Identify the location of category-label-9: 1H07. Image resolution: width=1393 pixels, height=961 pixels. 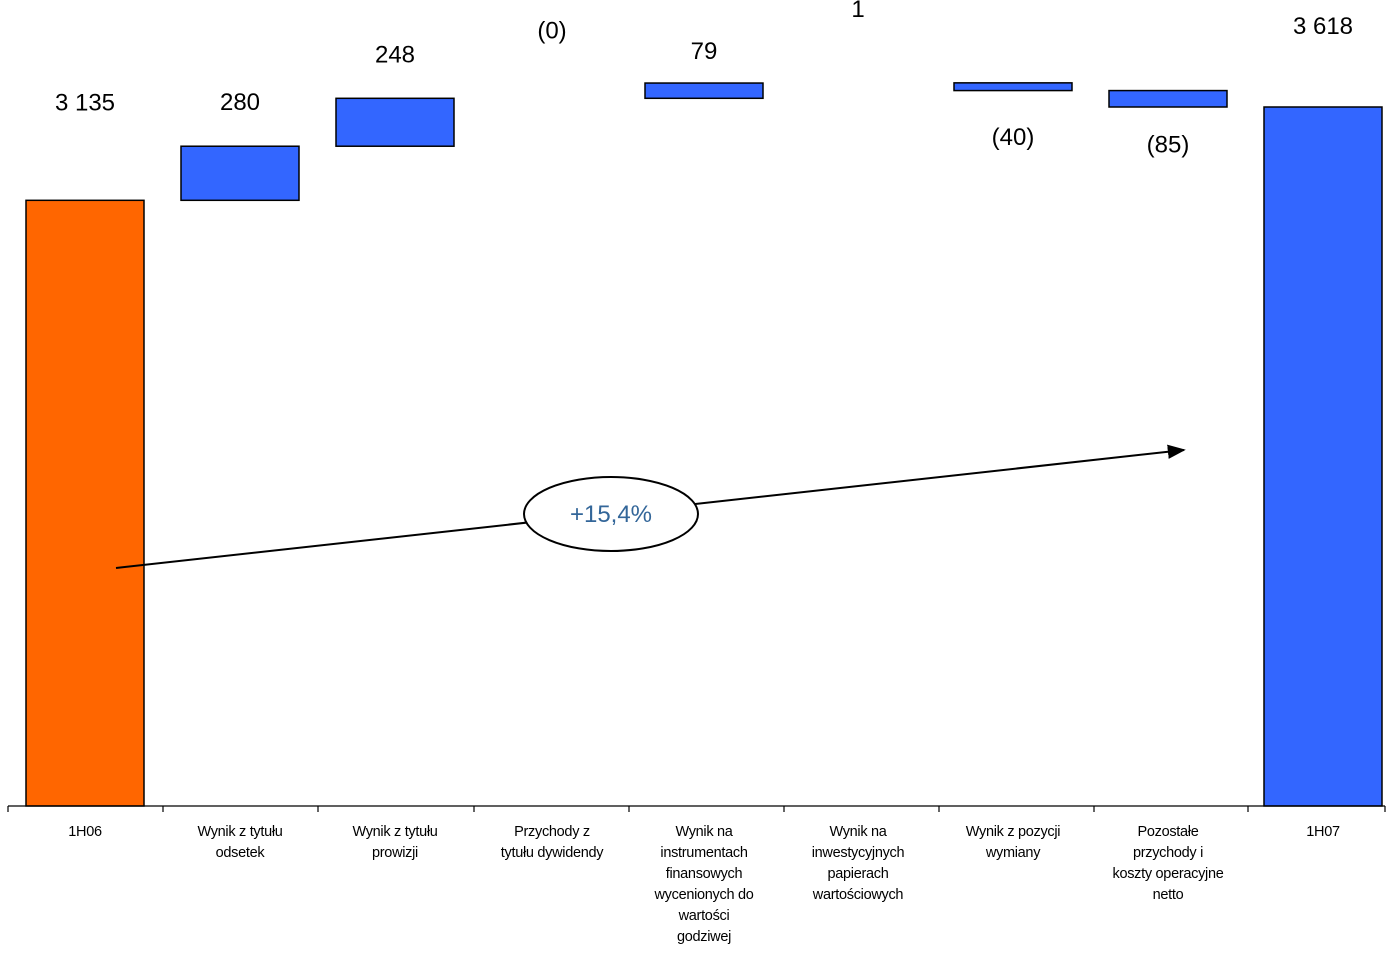
(1323, 832).